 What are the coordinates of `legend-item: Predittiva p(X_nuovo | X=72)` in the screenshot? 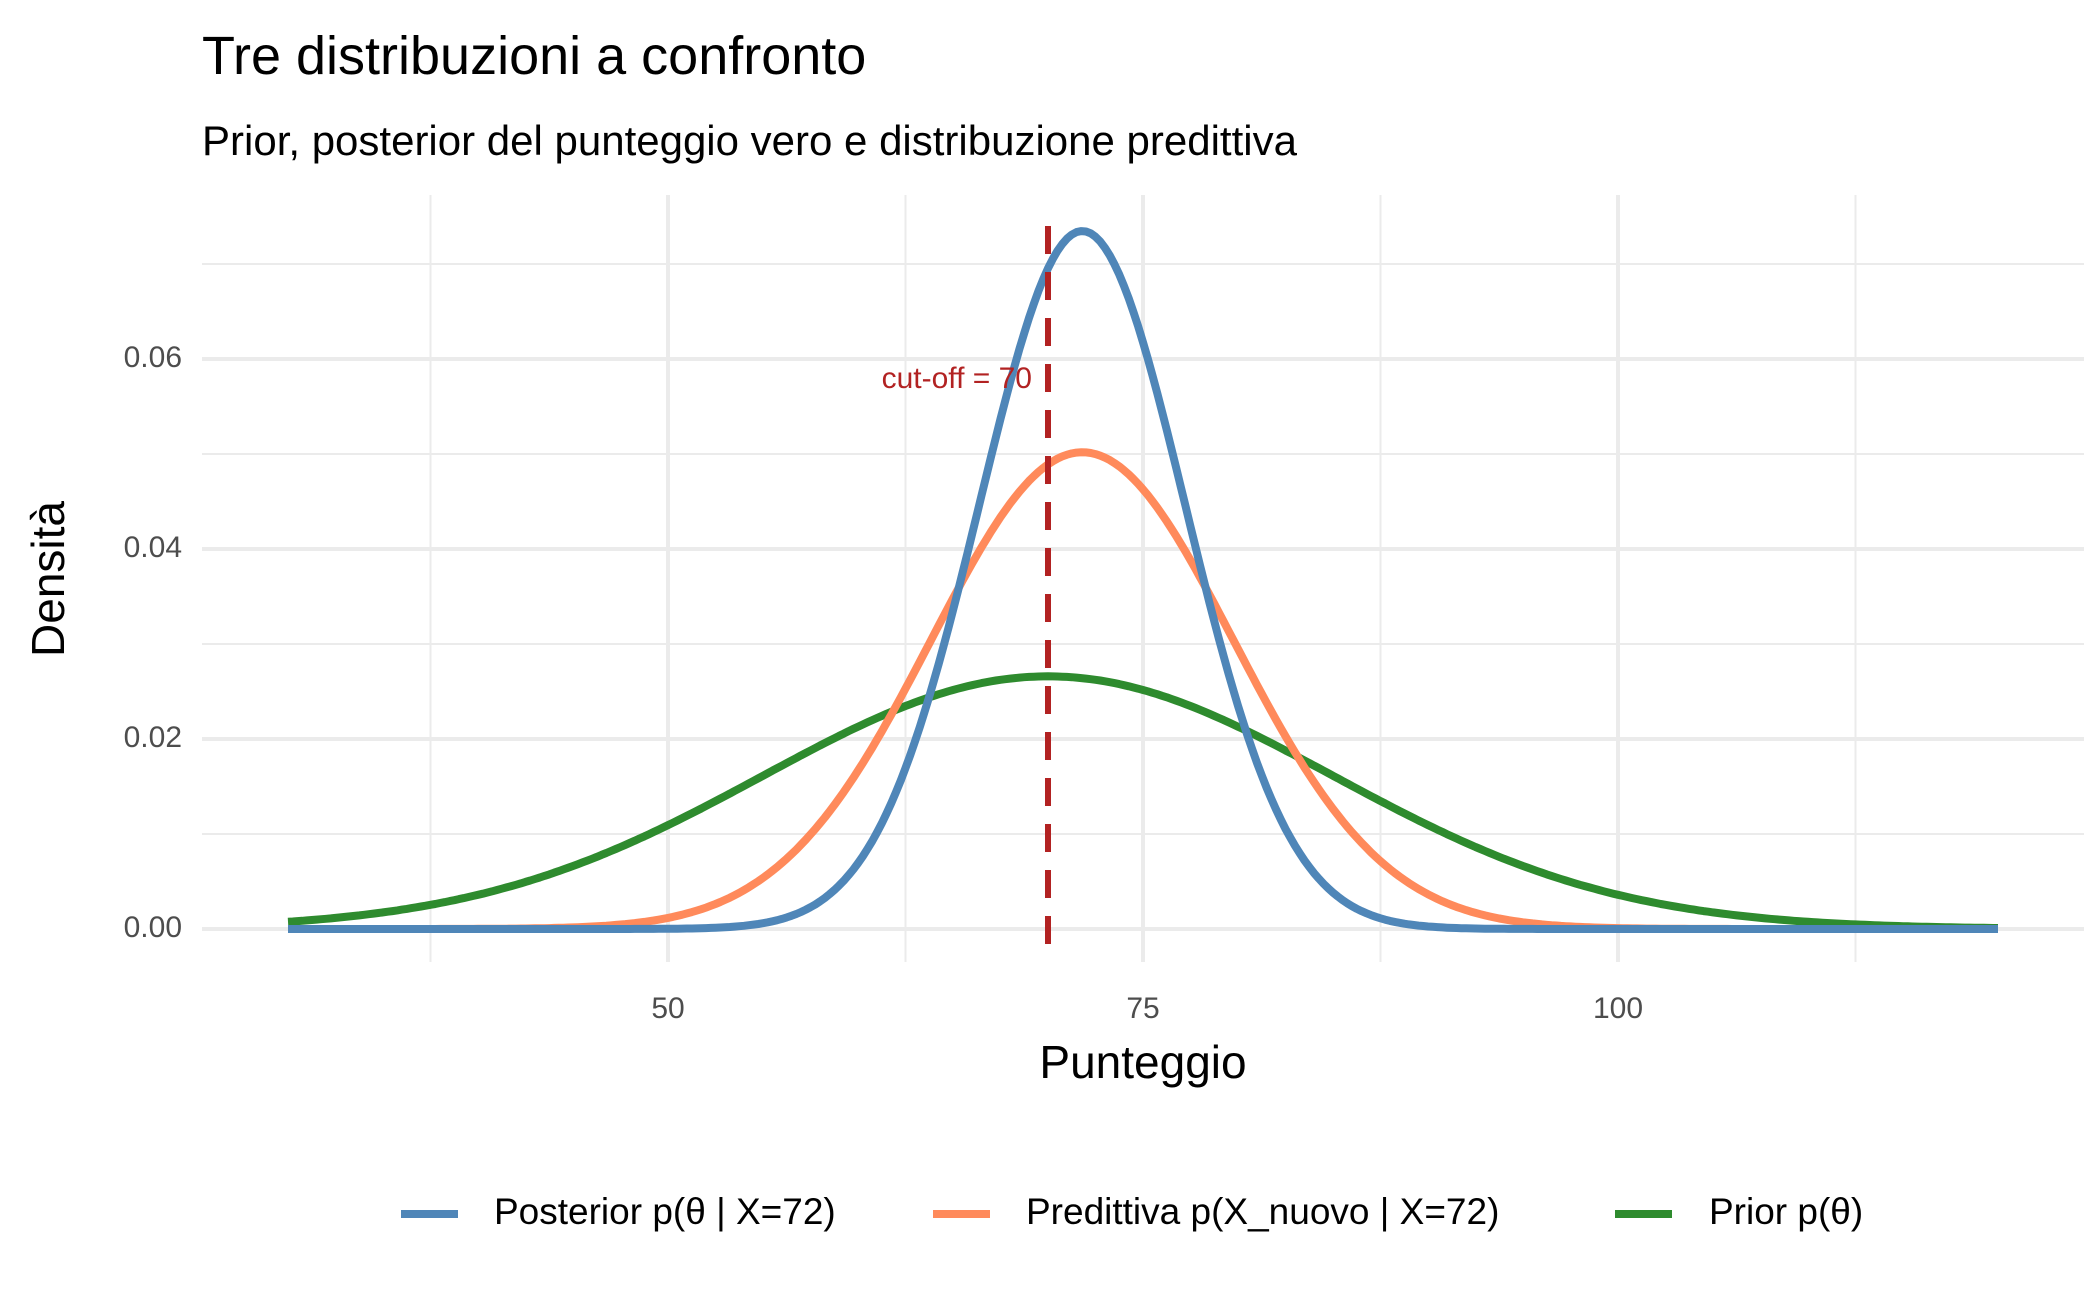 It's located at (1216, 1211).